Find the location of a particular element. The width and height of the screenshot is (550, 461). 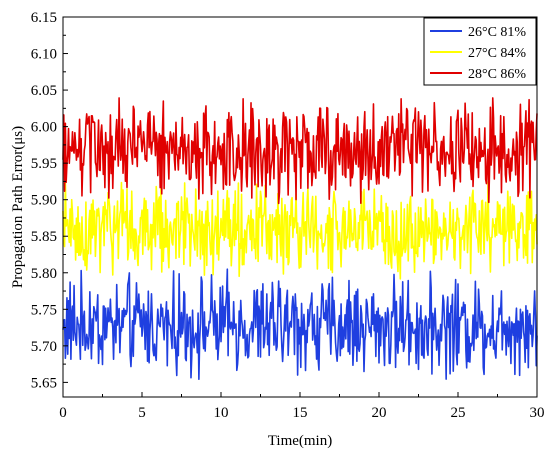

x-tick-label: 10 is located at coordinates (221, 413).